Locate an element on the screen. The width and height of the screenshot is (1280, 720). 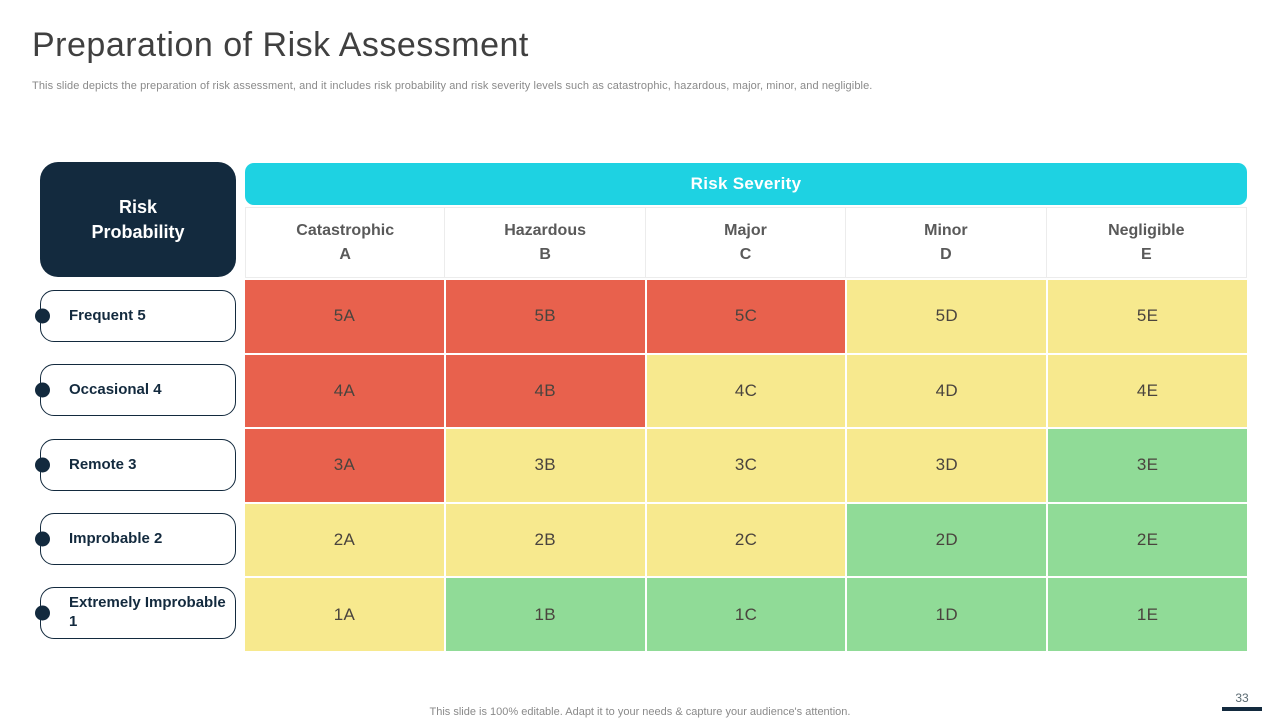
matrix-cell: 5C is located at coordinates (746, 316).